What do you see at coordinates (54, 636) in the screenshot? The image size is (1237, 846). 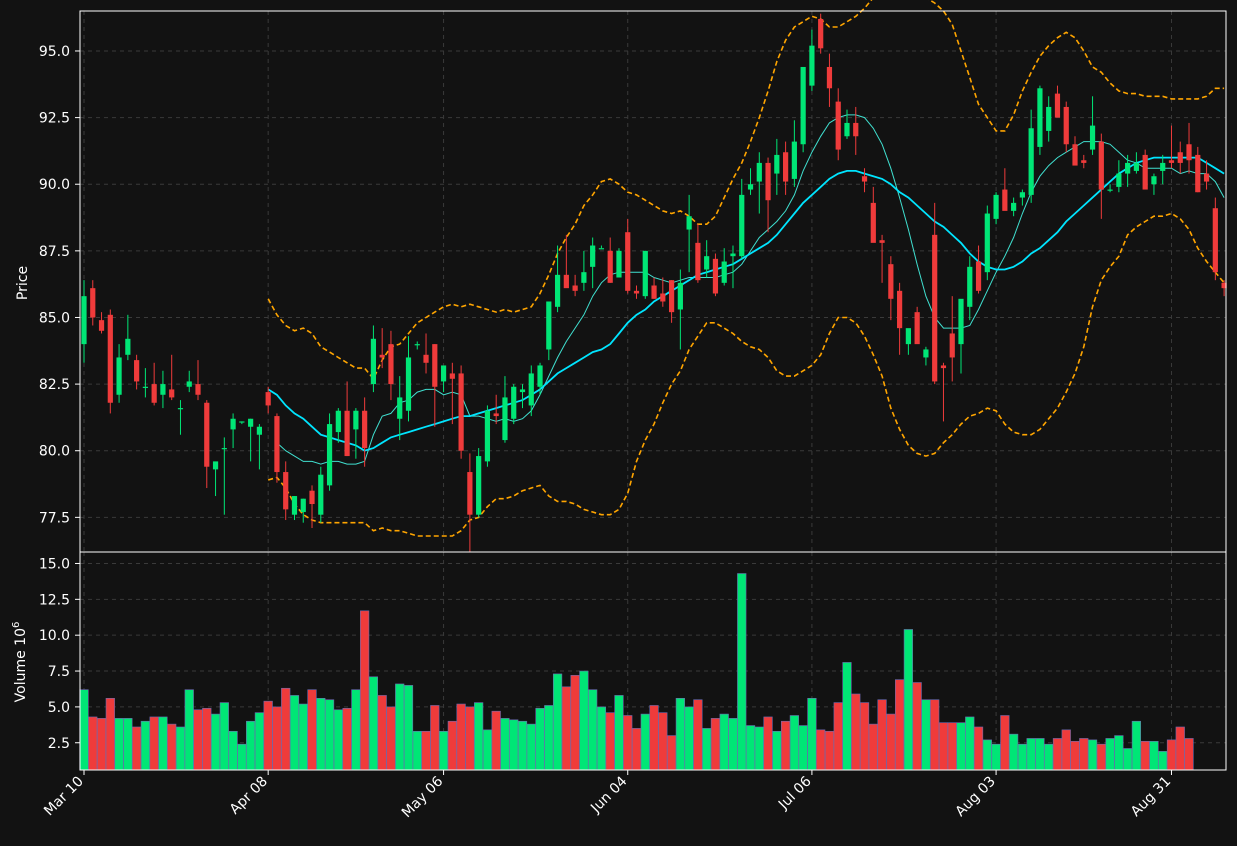 I see `volume-tick-label: 10.0` at bounding box center [54, 636].